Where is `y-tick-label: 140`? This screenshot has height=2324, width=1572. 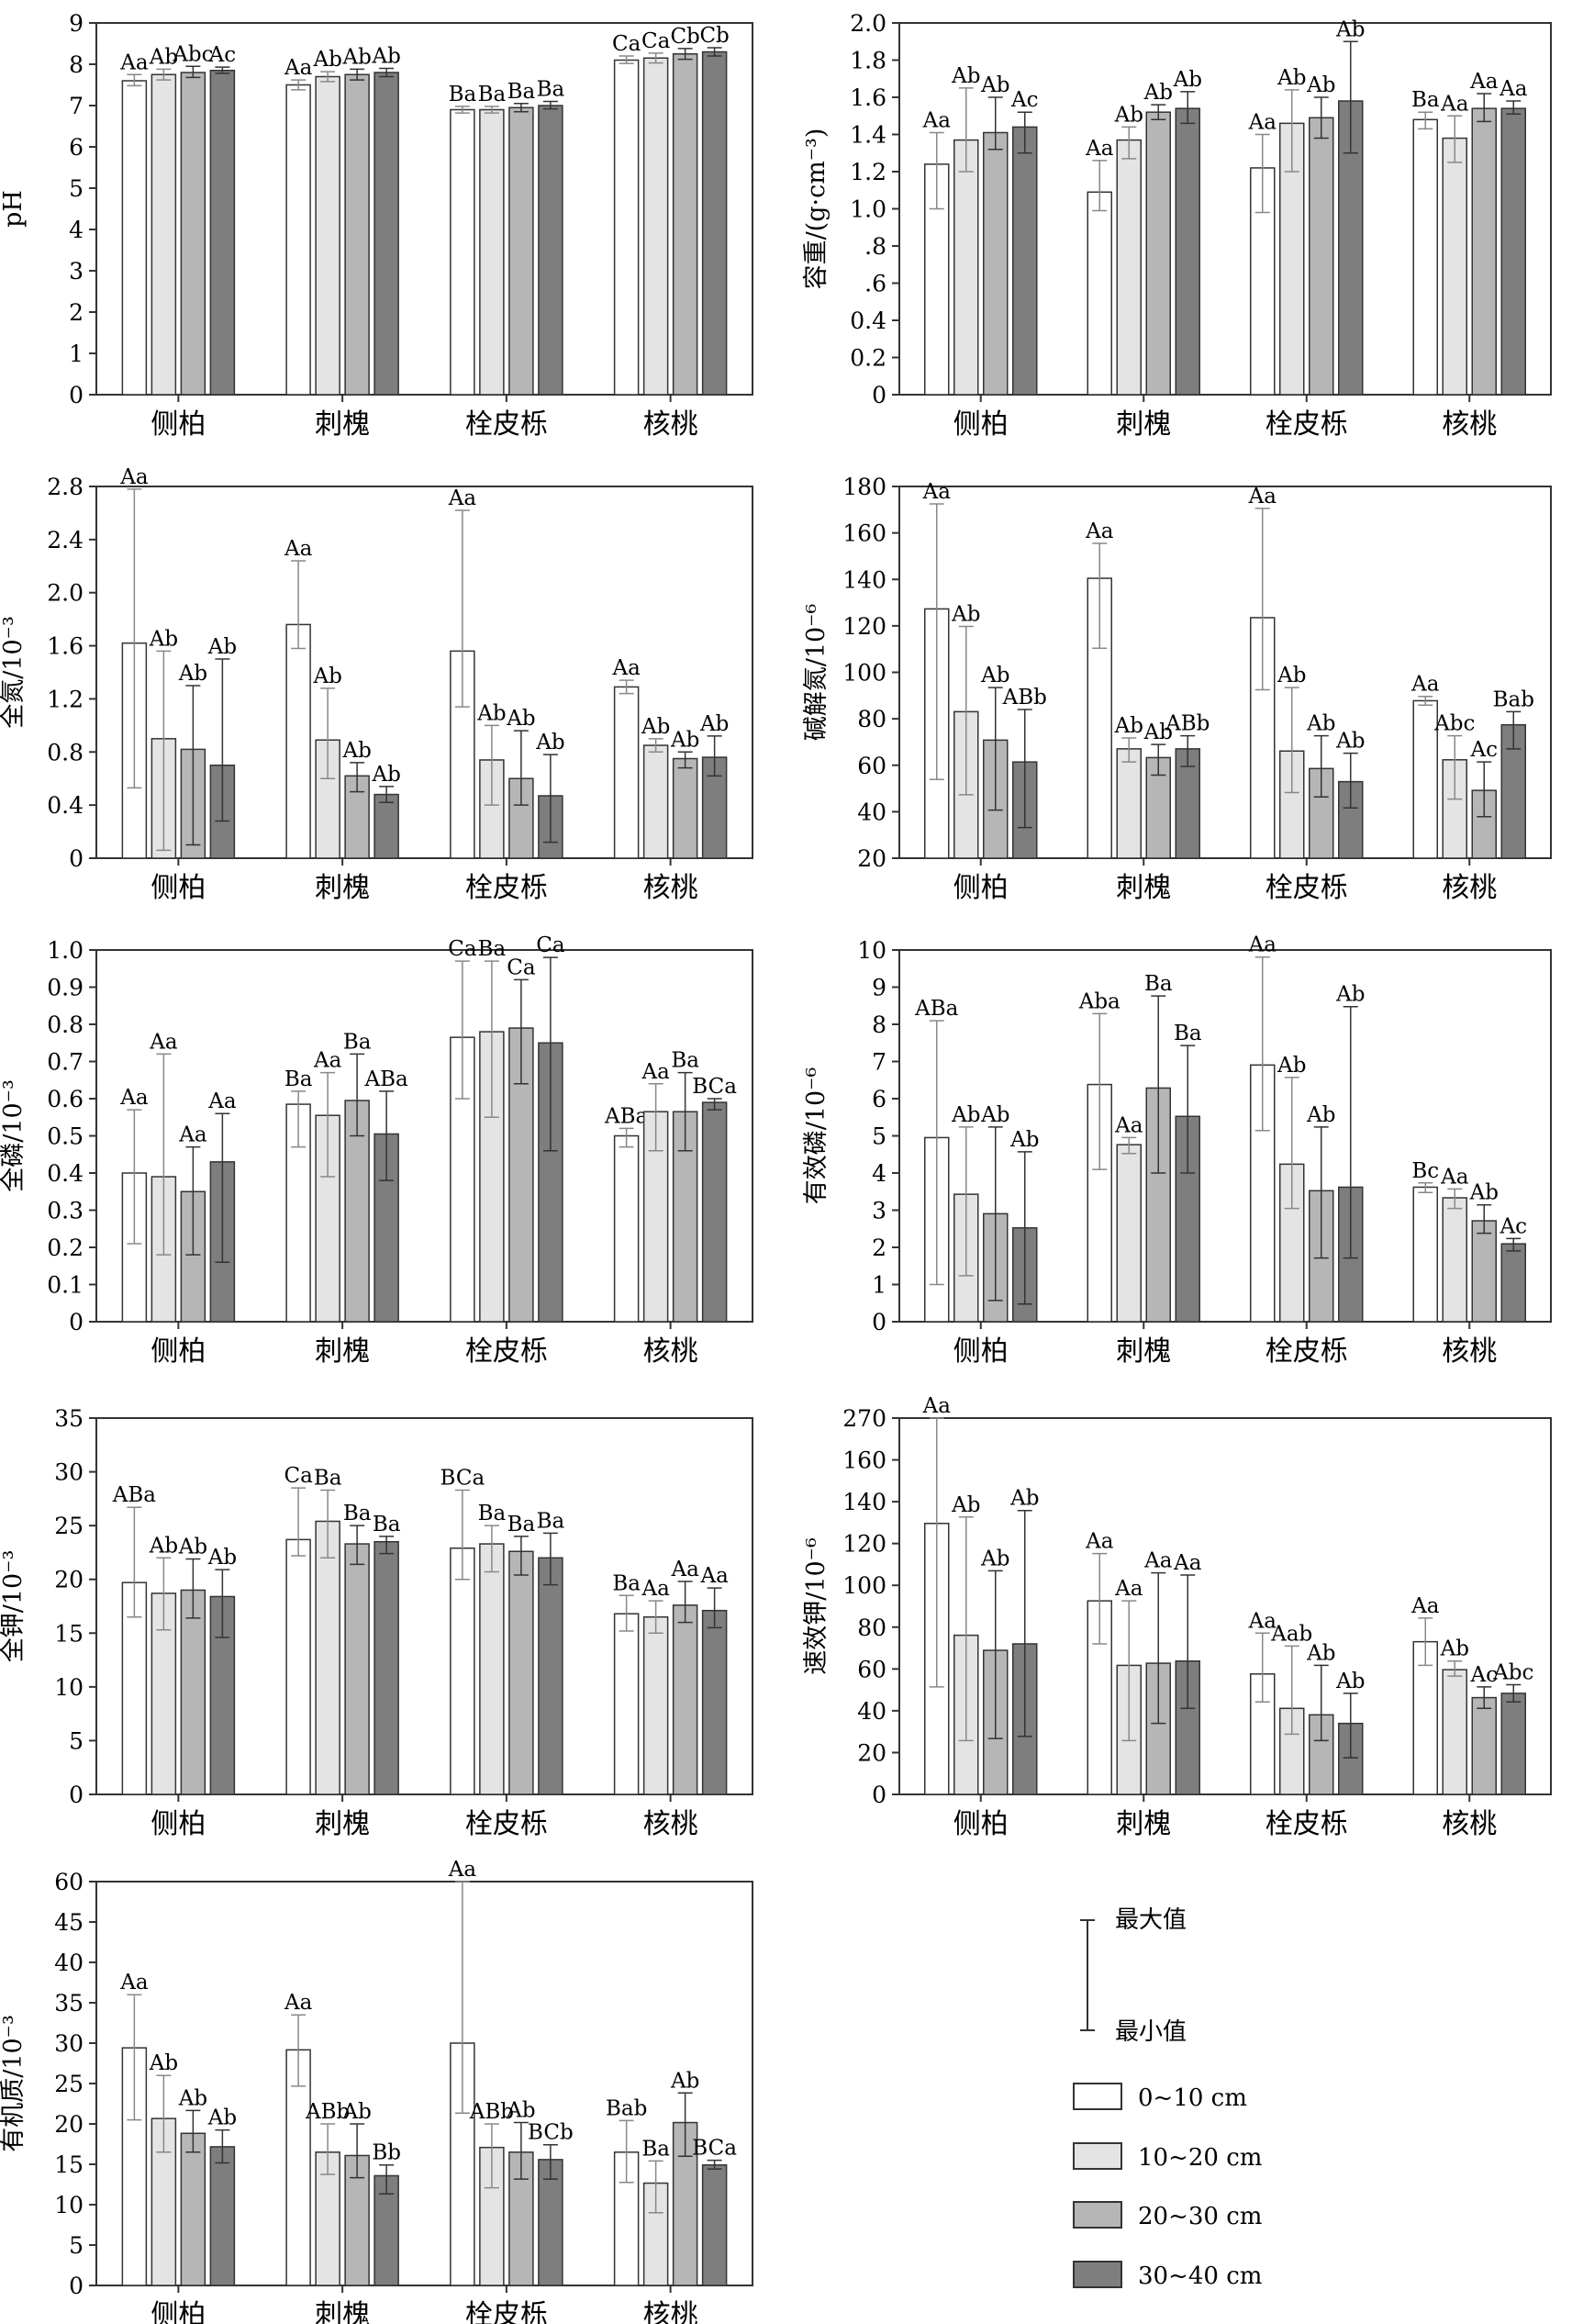
y-tick-label: 140 is located at coordinates (864, 1502).